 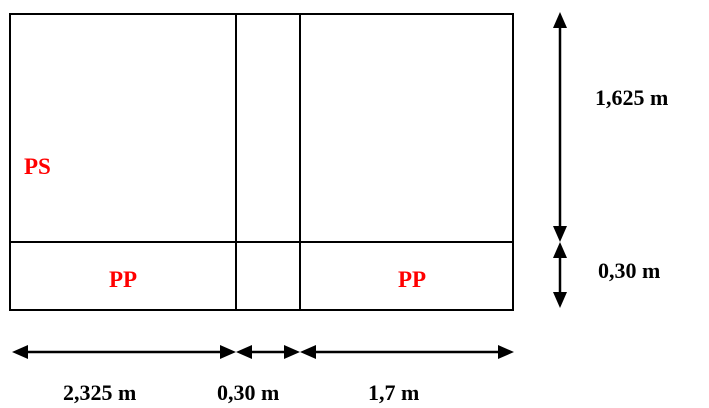 What do you see at coordinates (393, 392) in the screenshot?
I see `dimension-text-right: 1,7 m` at bounding box center [393, 392].